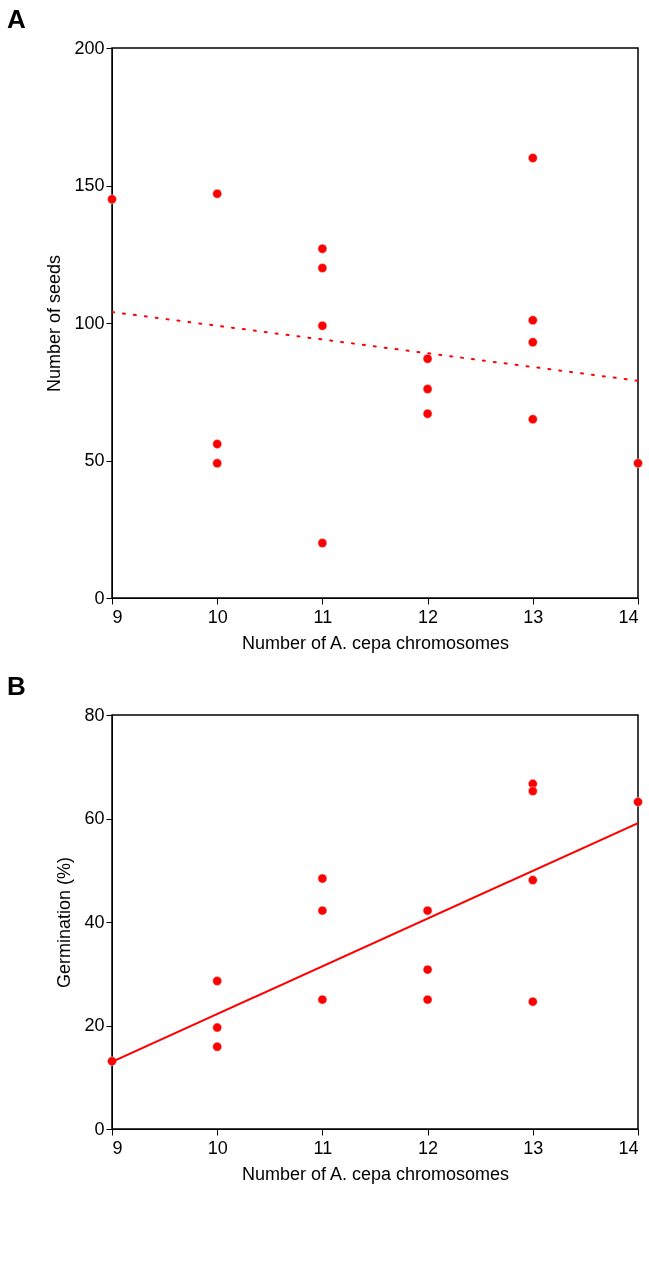 The image size is (649, 1266). What do you see at coordinates (94, 1025) in the screenshot?
I see `y-tick-label: 20` at bounding box center [94, 1025].